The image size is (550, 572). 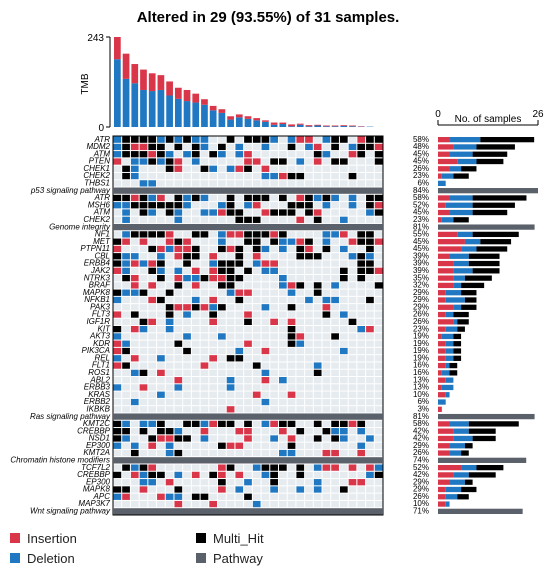 I want to click on altered-percent: 26%, so click(x=421, y=321).